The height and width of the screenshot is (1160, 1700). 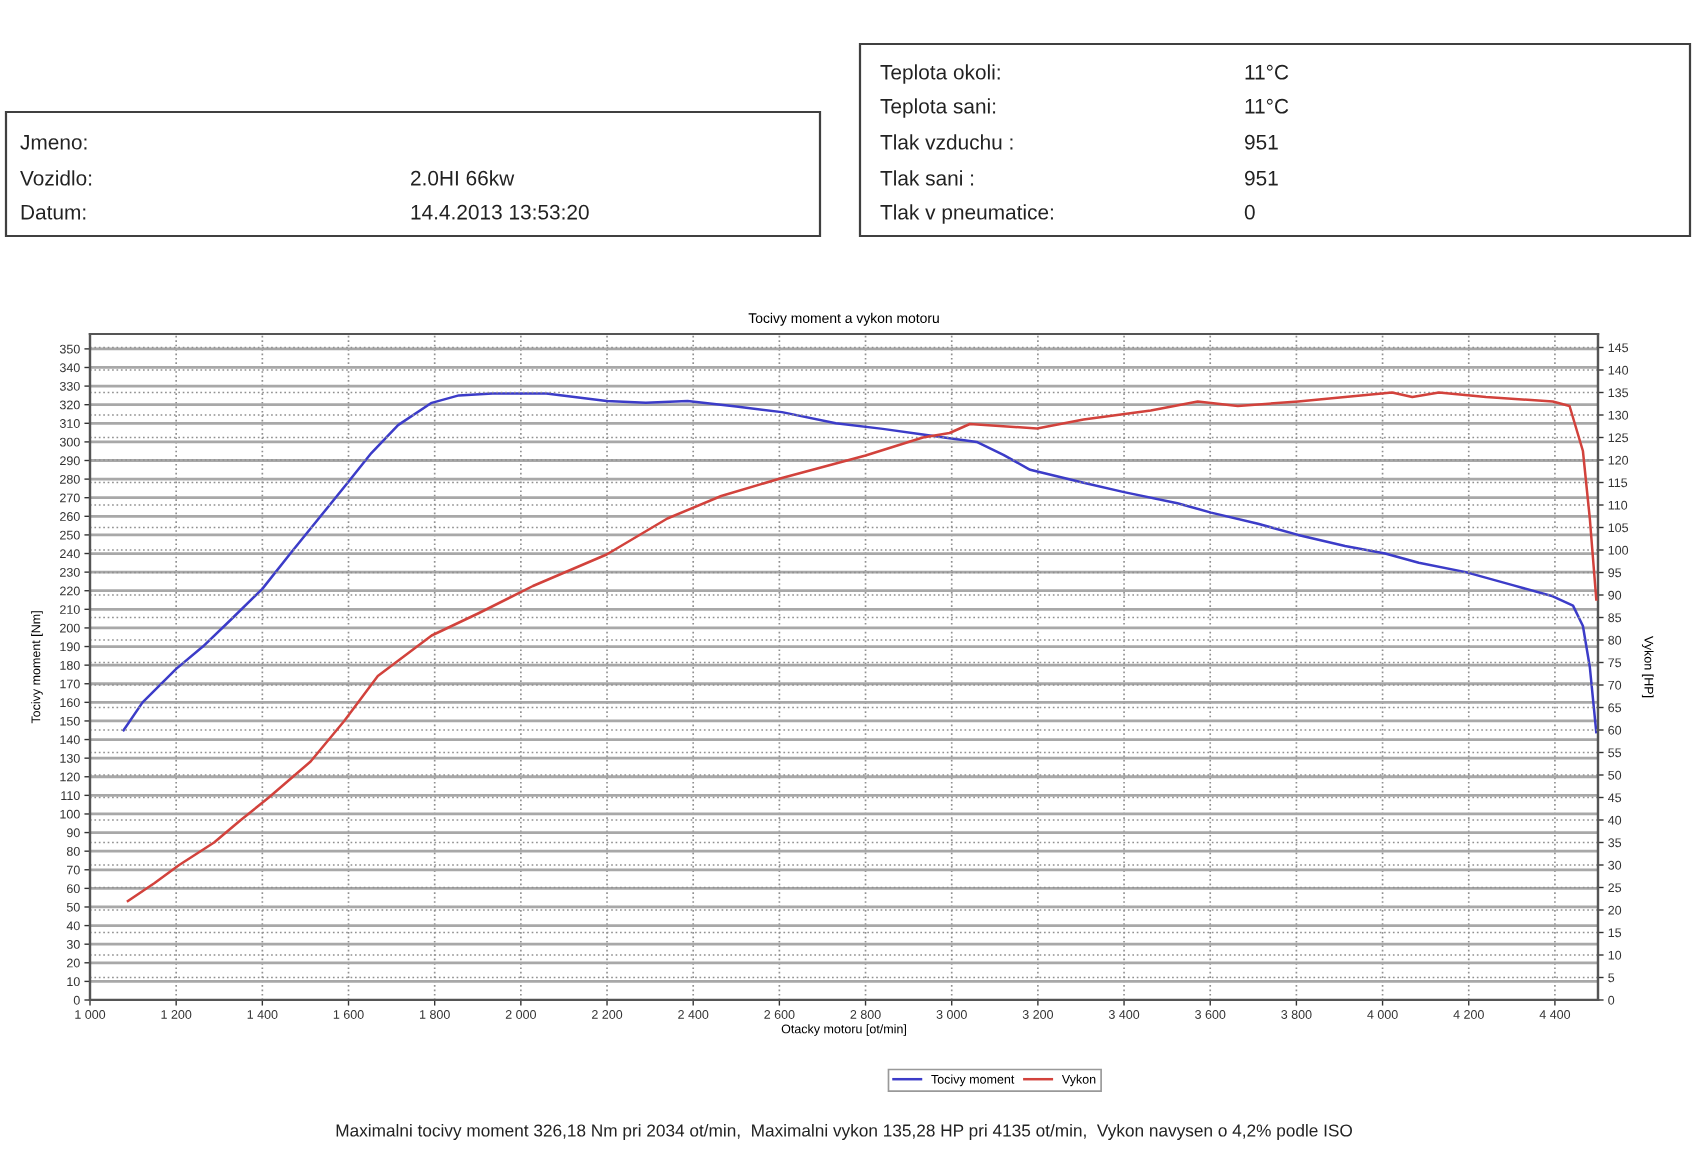 I want to click on text: 2.0HI 66kw, so click(x=463, y=178).